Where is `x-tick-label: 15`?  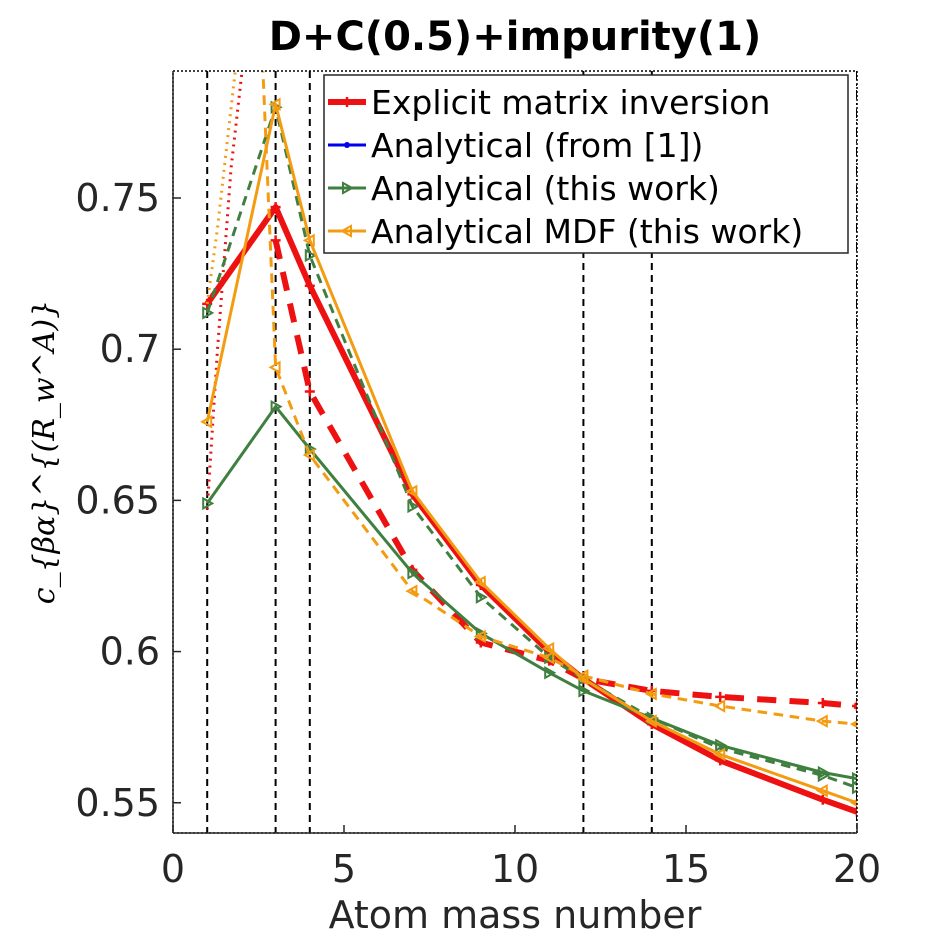
x-tick-label: 15 is located at coordinates (686, 869).